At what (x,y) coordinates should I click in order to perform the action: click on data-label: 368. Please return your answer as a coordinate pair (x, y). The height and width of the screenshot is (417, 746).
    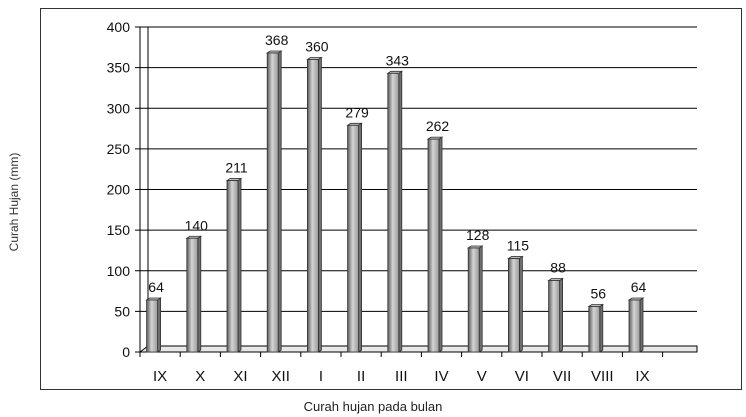
    Looking at the image, I should click on (277, 40).